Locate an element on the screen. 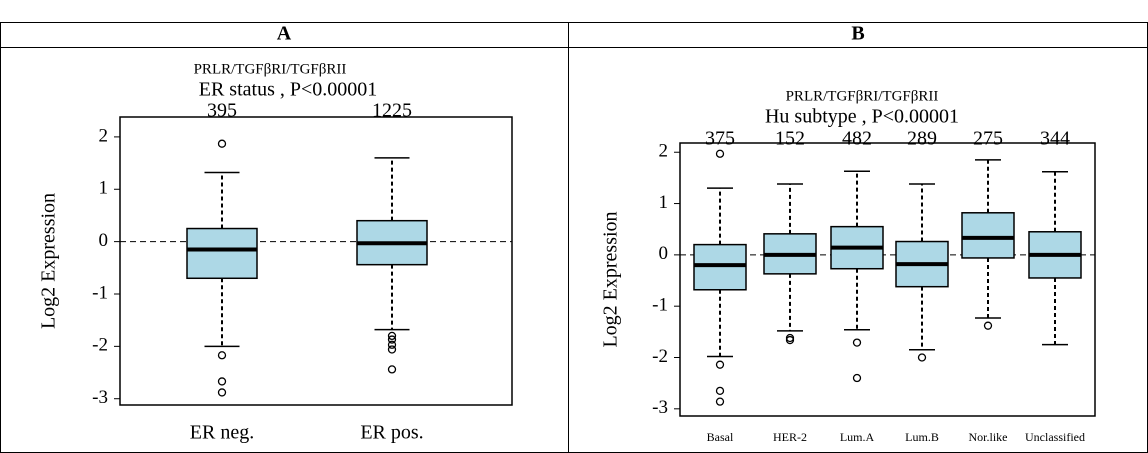 The width and height of the screenshot is (1148, 453). count-label: 375 is located at coordinates (720, 139).